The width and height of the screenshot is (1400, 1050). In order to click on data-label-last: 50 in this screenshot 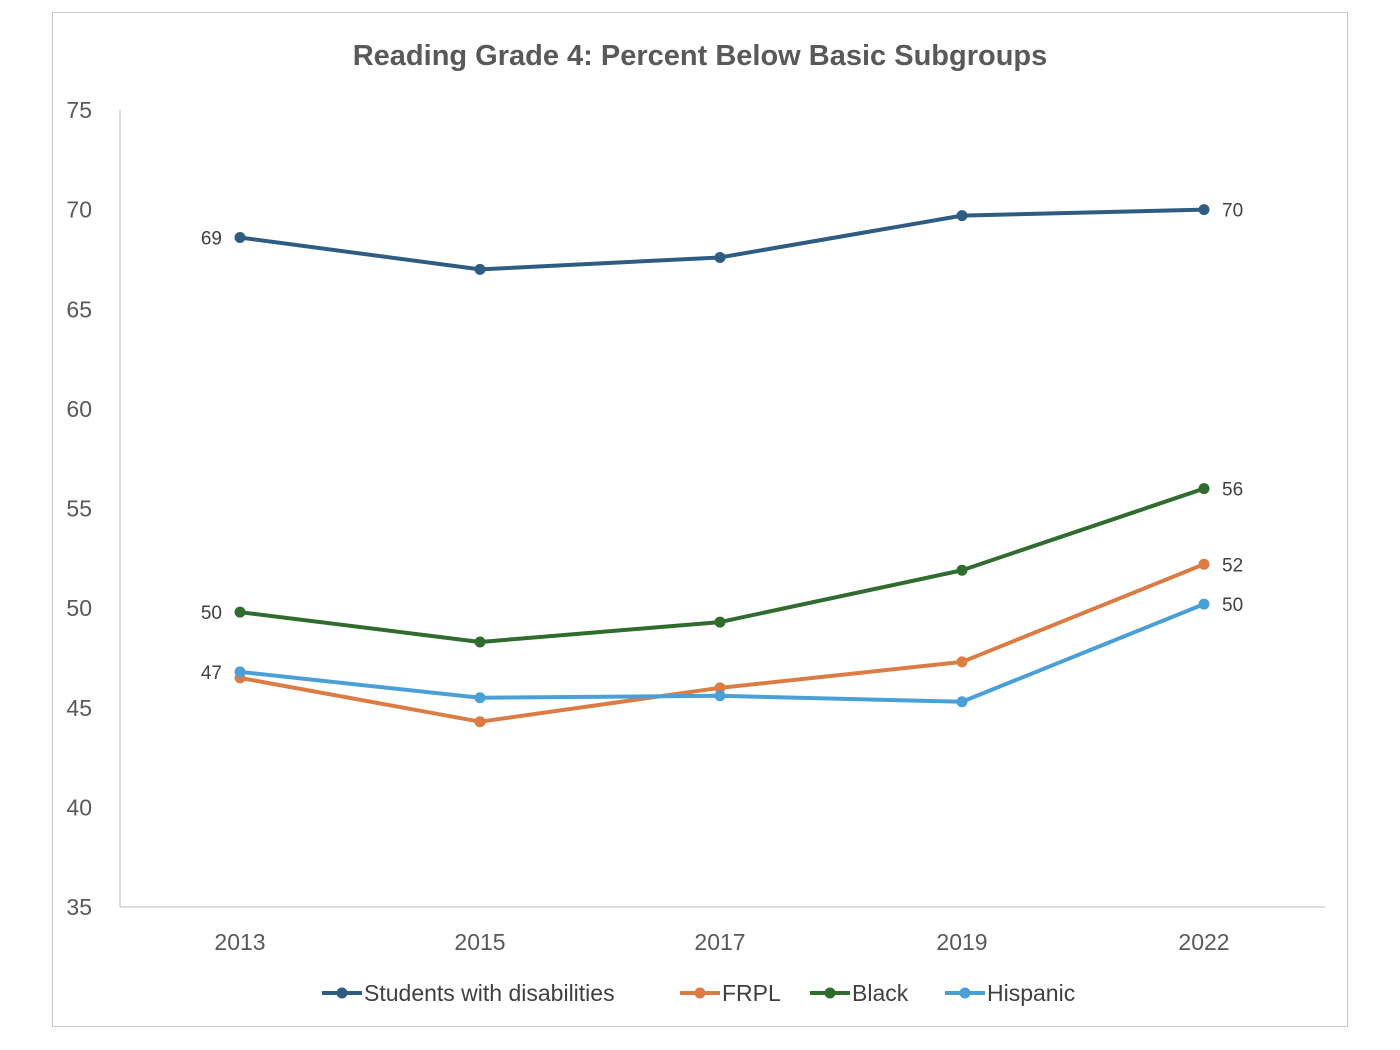, I will do `click(1232, 605)`.